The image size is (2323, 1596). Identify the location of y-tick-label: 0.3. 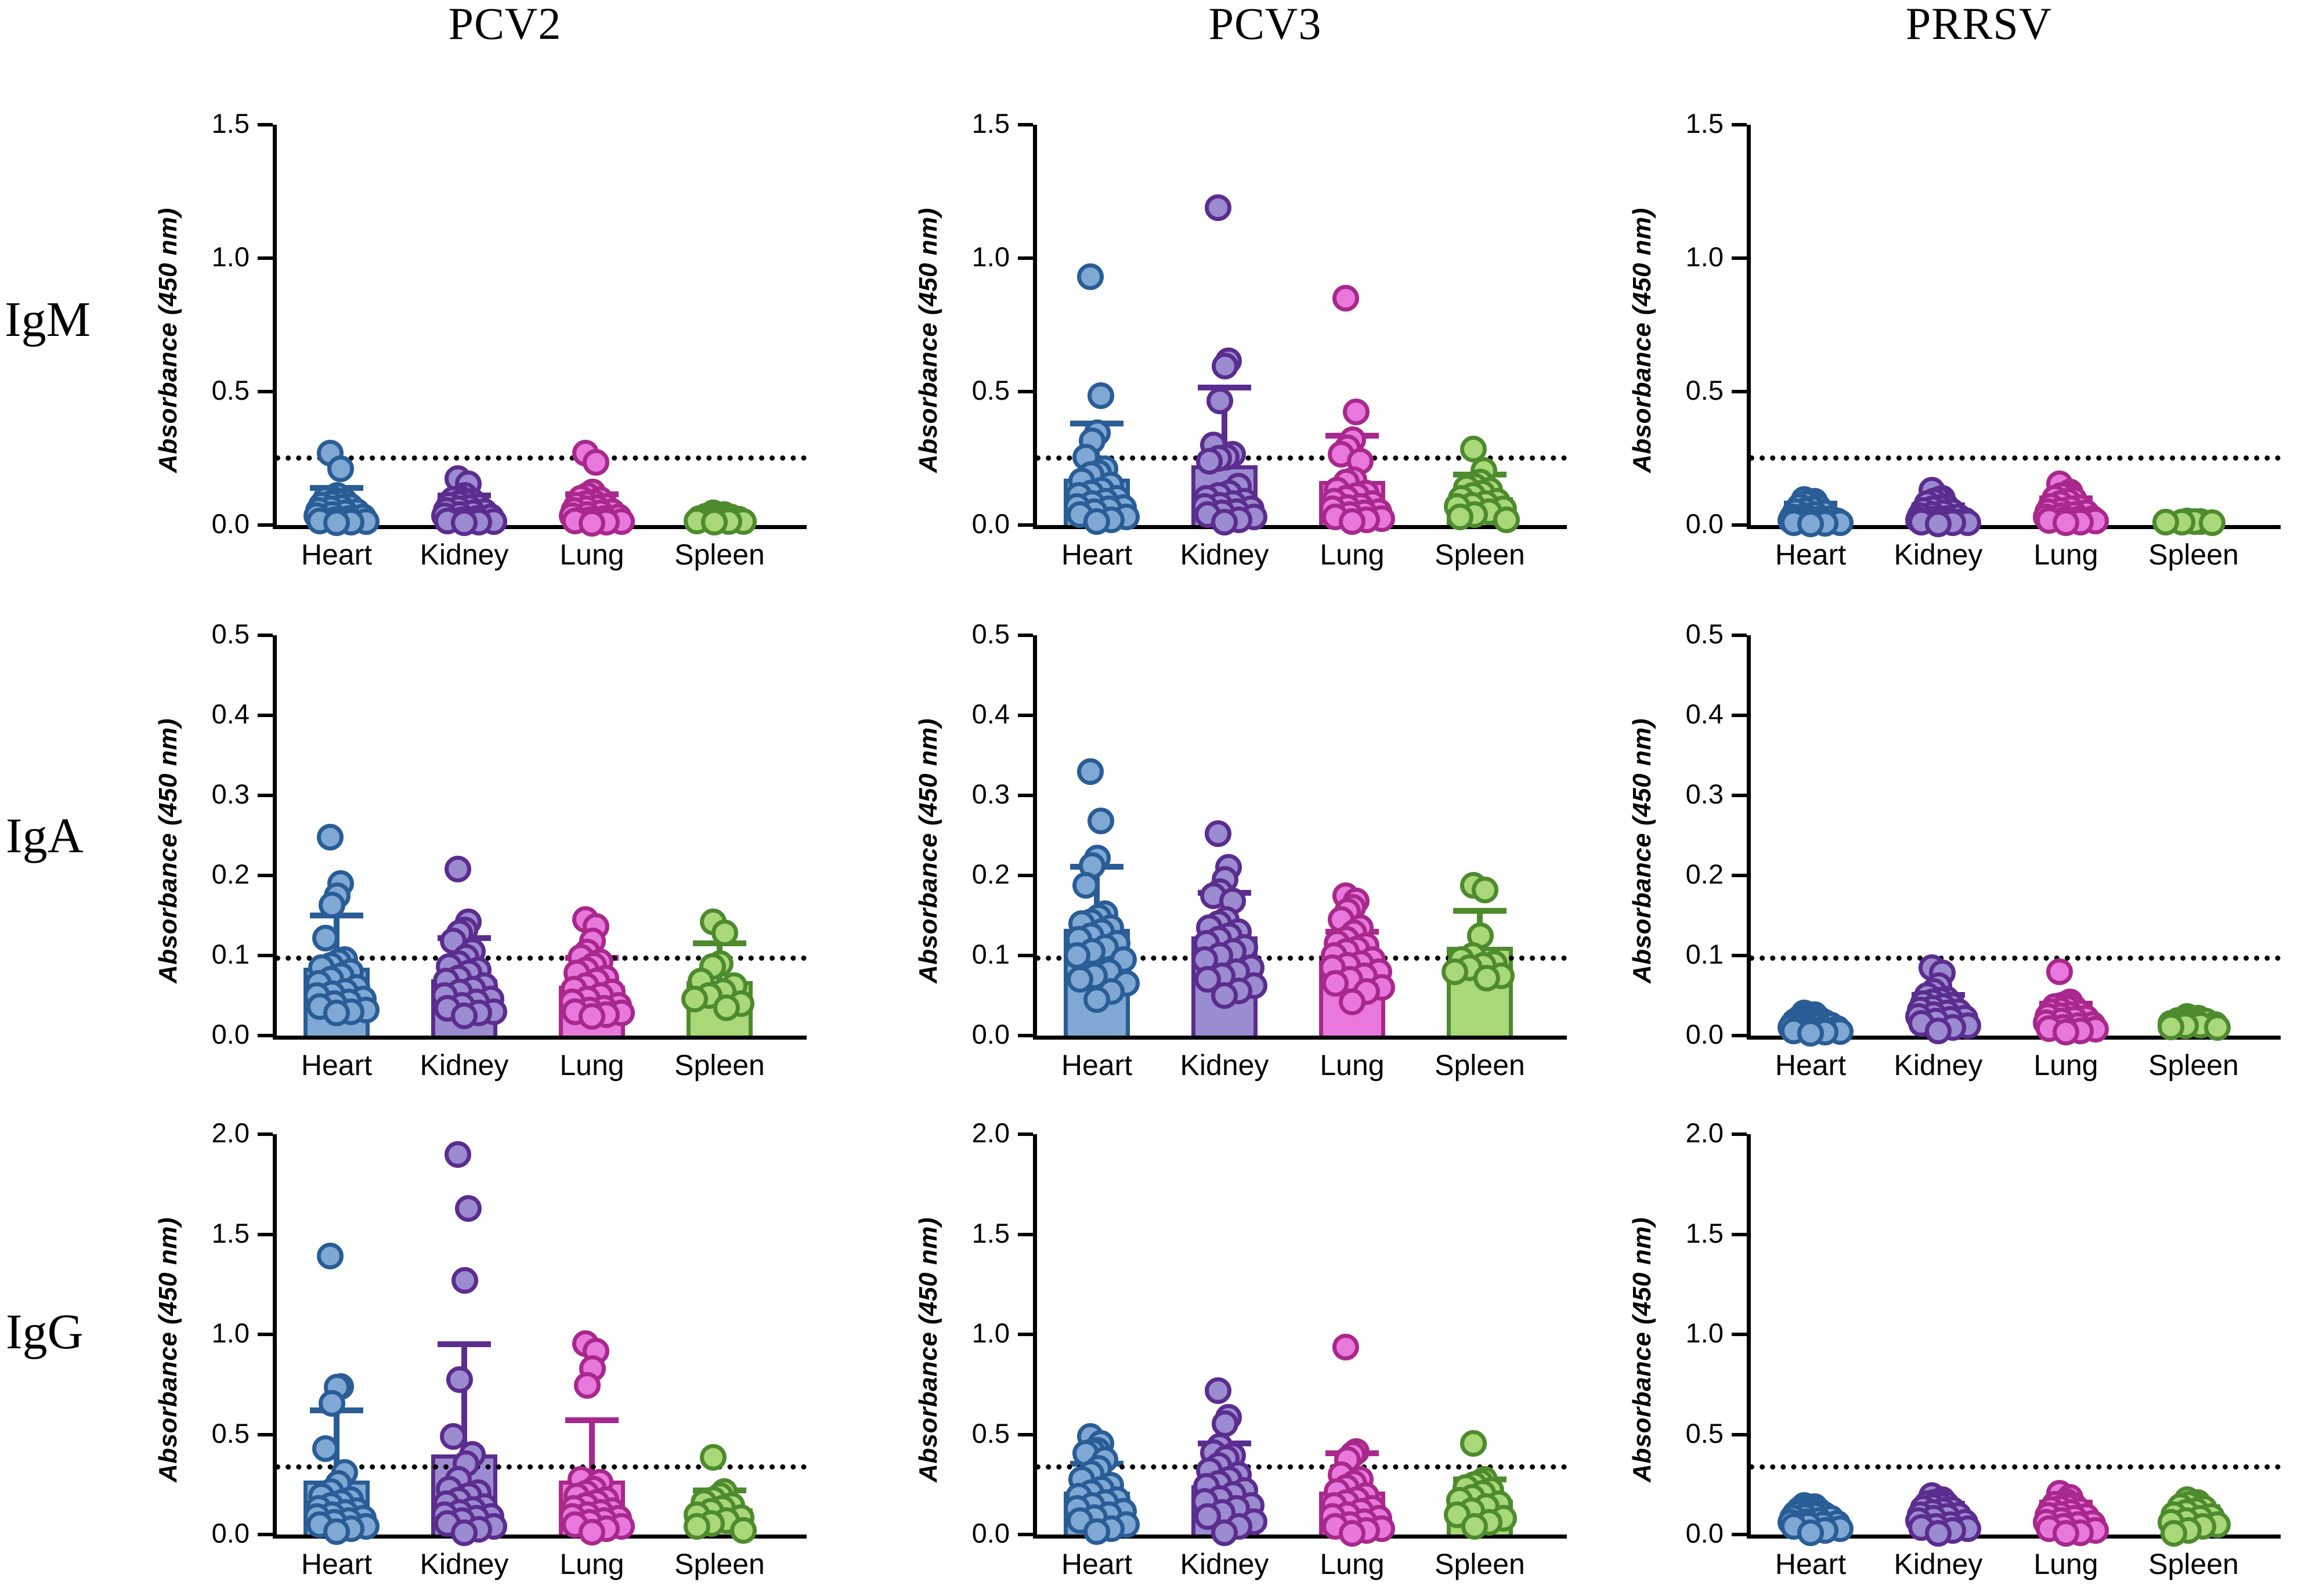
(990, 794).